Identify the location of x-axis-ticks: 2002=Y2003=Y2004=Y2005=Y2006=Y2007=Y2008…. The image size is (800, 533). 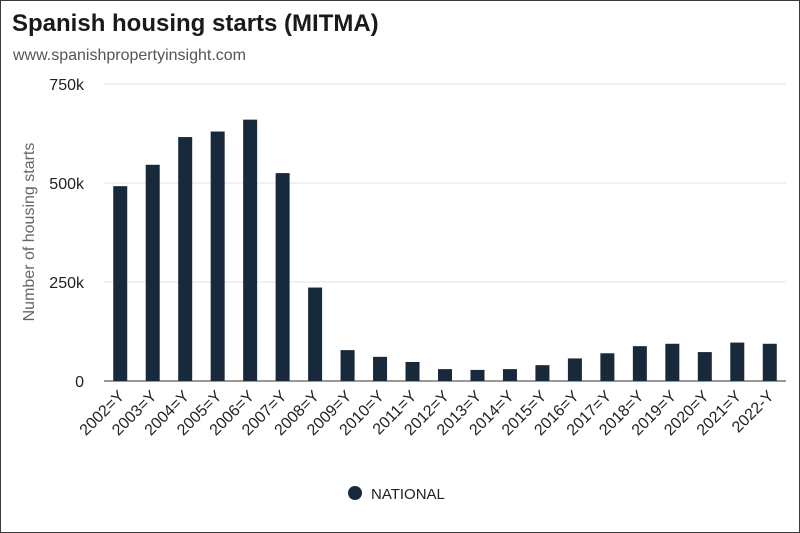
(427, 414).